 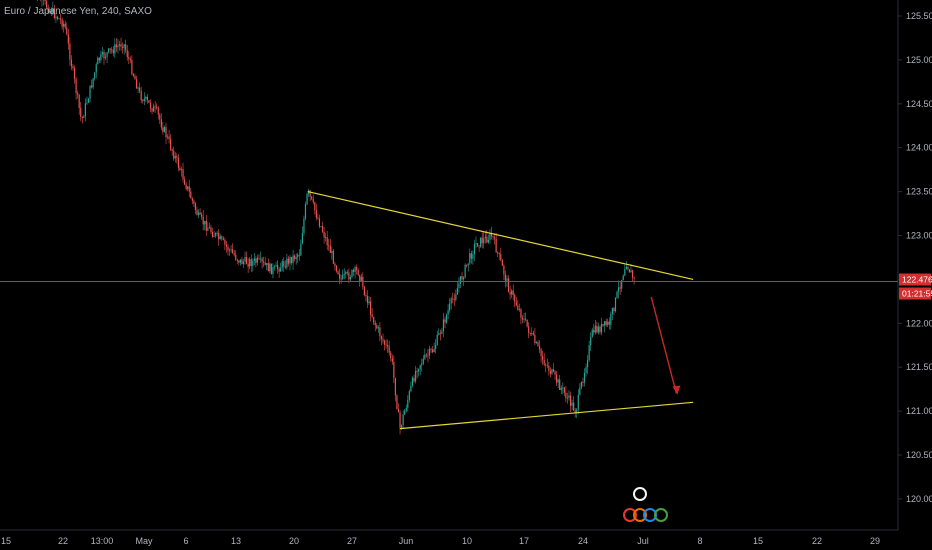 I want to click on price-tick-label: 120.000, so click(x=919, y=499).